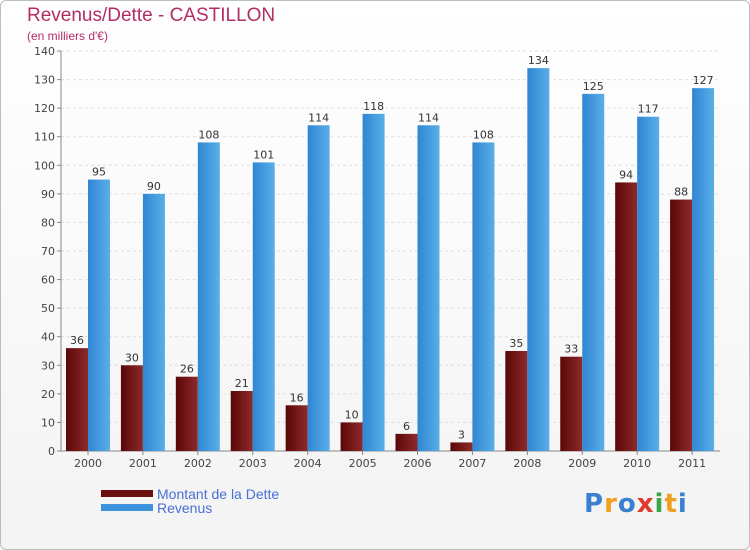  What do you see at coordinates (44, 51) in the screenshot?
I see `y-tick-label: 140` at bounding box center [44, 51].